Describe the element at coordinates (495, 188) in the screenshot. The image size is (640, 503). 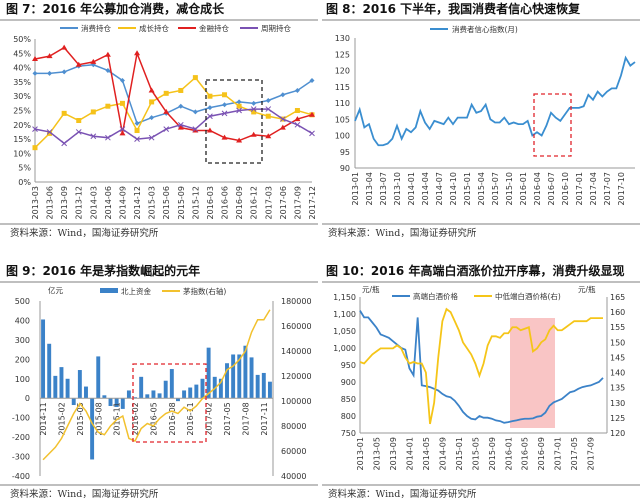
I see `x-tick-label: 2015-07` at that location.